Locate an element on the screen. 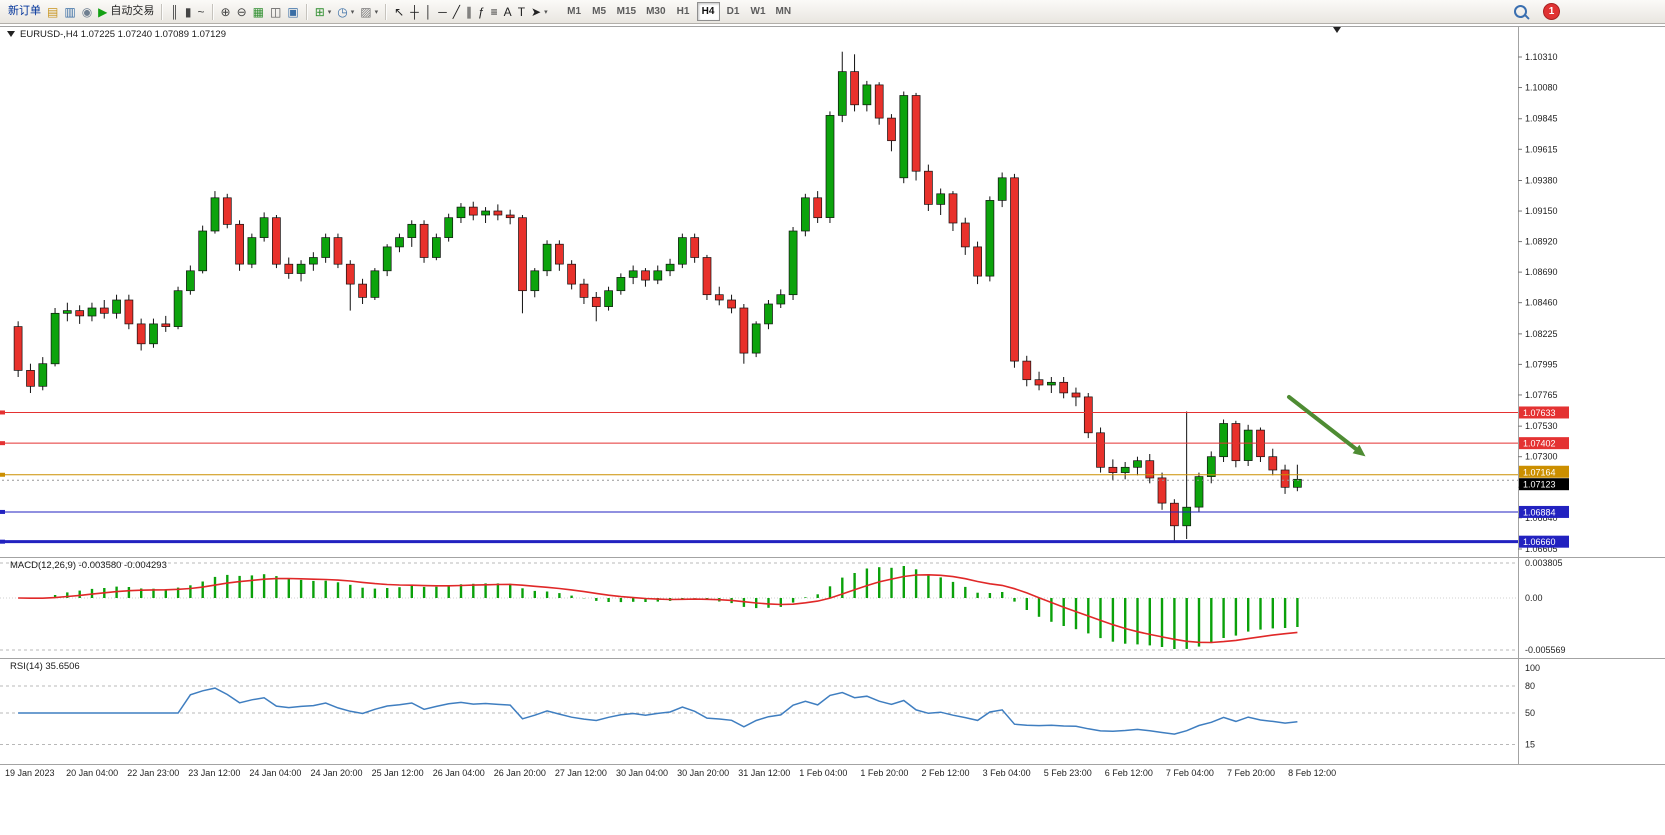 The height and width of the screenshot is (835, 1665). toolbar-overflow-icon is located at coordinates (1337, 30).